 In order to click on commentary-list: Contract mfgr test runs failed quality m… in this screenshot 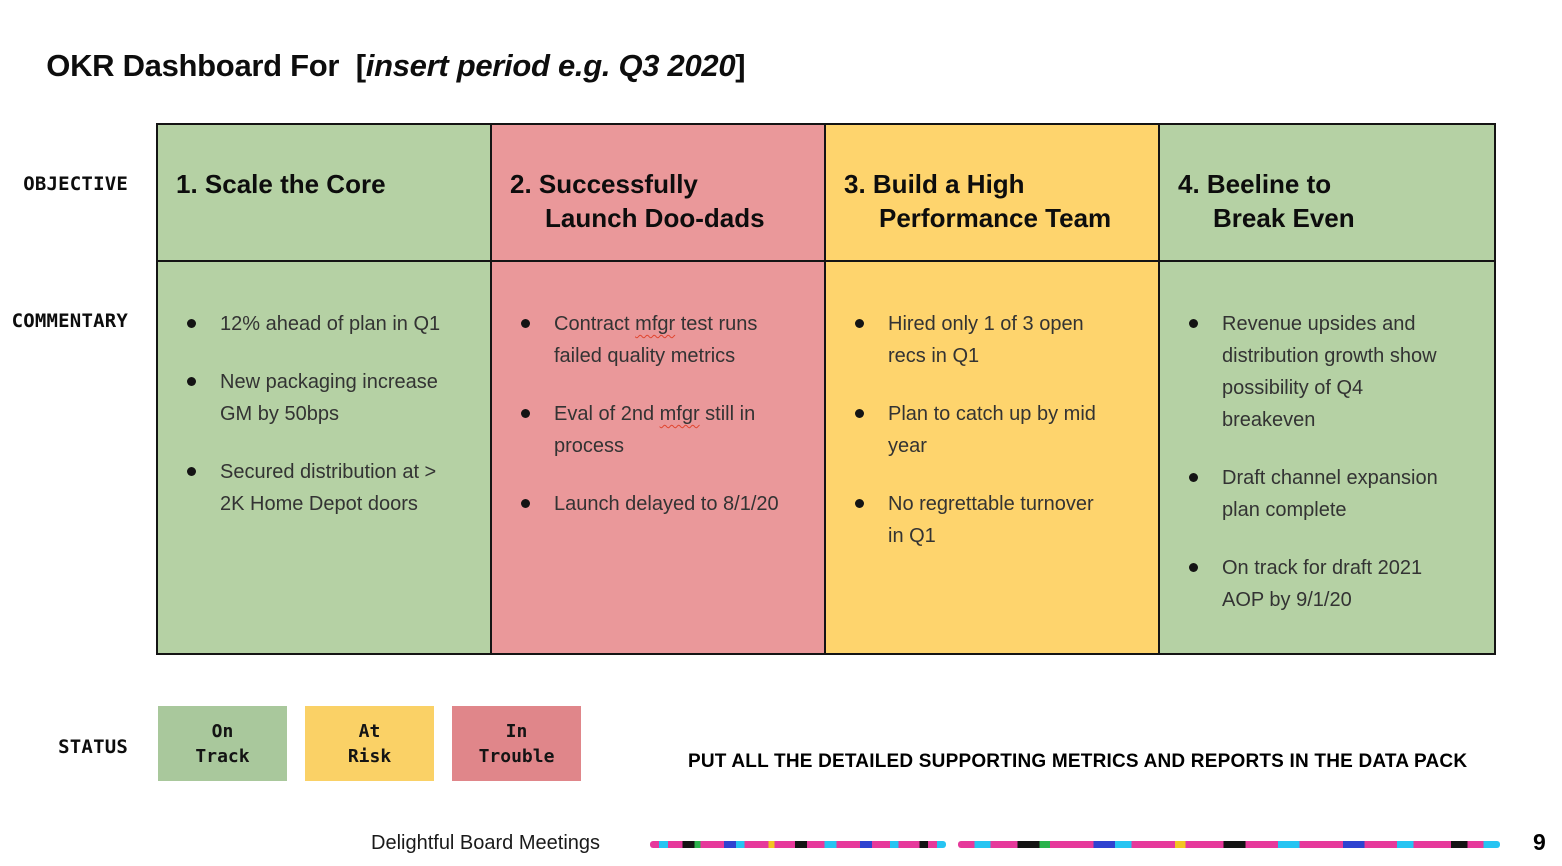, I will do `click(658, 457)`.